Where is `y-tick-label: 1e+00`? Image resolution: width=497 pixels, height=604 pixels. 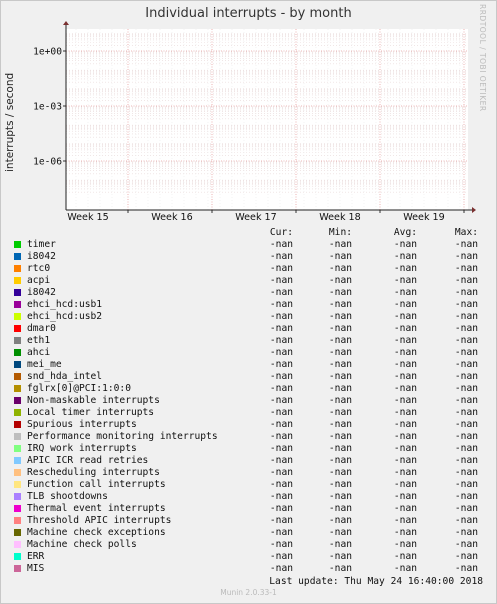
y-tick-label: 1e+00 is located at coordinates (47, 52).